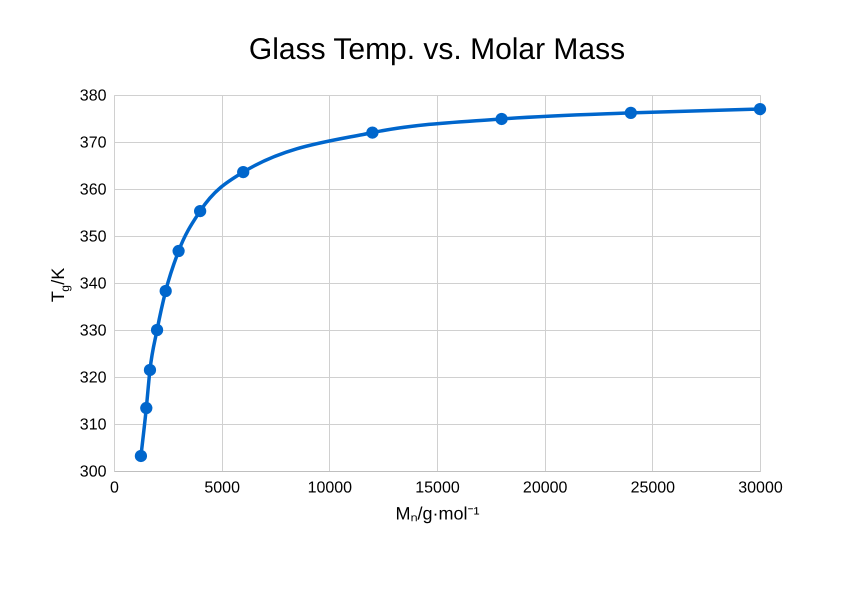  I want to click on y-tick-label: 330, so click(93, 331).